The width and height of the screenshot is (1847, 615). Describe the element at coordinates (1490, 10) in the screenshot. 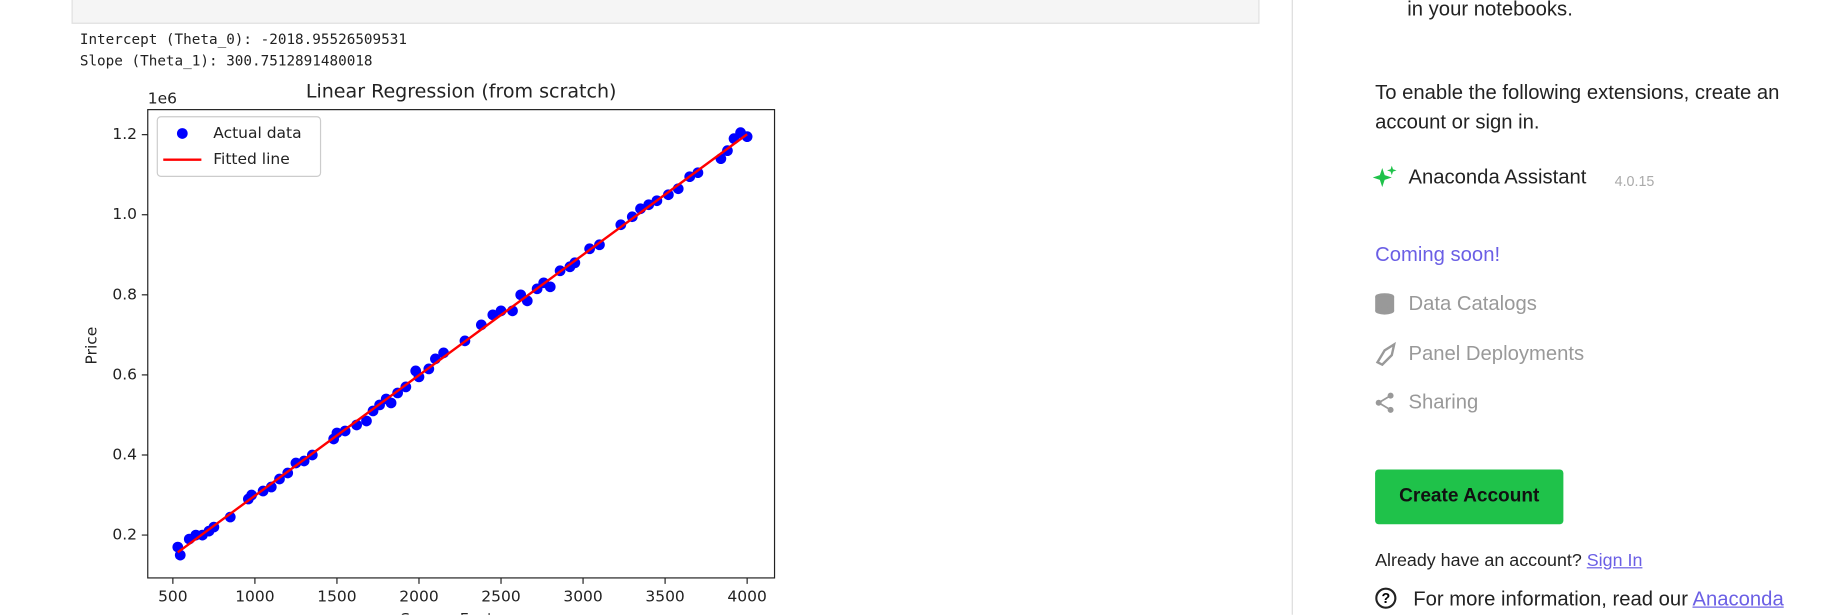

I see `text: in your notebooks.` at that location.